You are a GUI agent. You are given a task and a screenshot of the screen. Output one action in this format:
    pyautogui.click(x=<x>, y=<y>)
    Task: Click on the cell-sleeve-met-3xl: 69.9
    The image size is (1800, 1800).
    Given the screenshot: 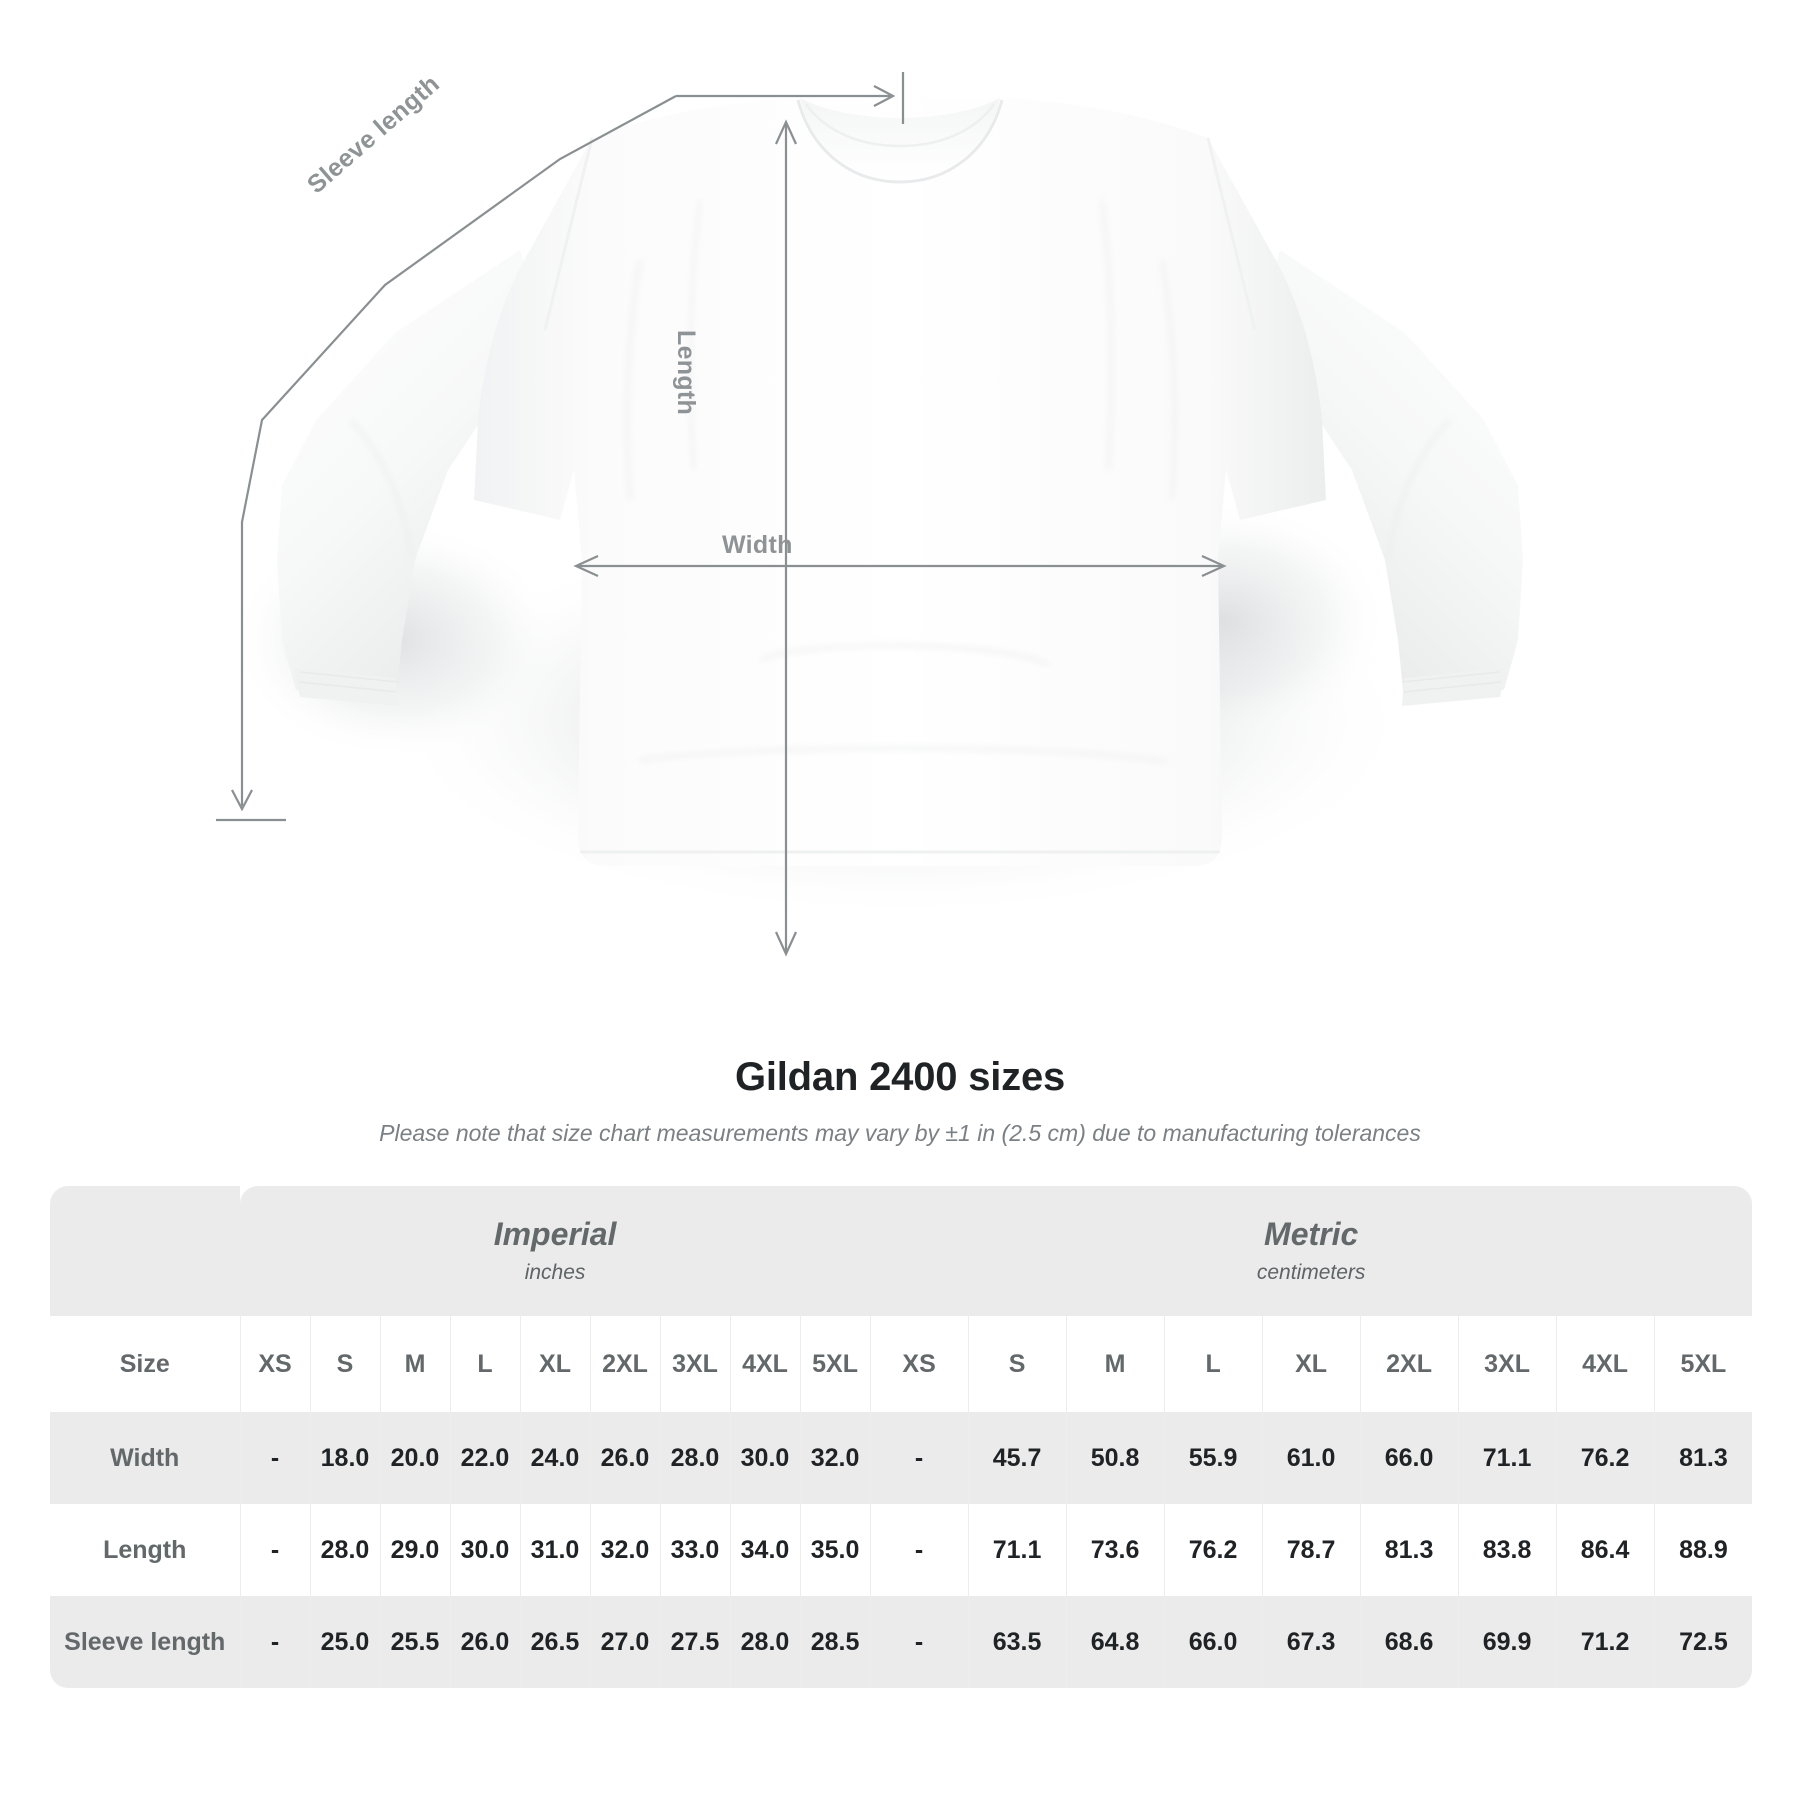 What is the action you would take?
    pyautogui.click(x=1507, y=1642)
    